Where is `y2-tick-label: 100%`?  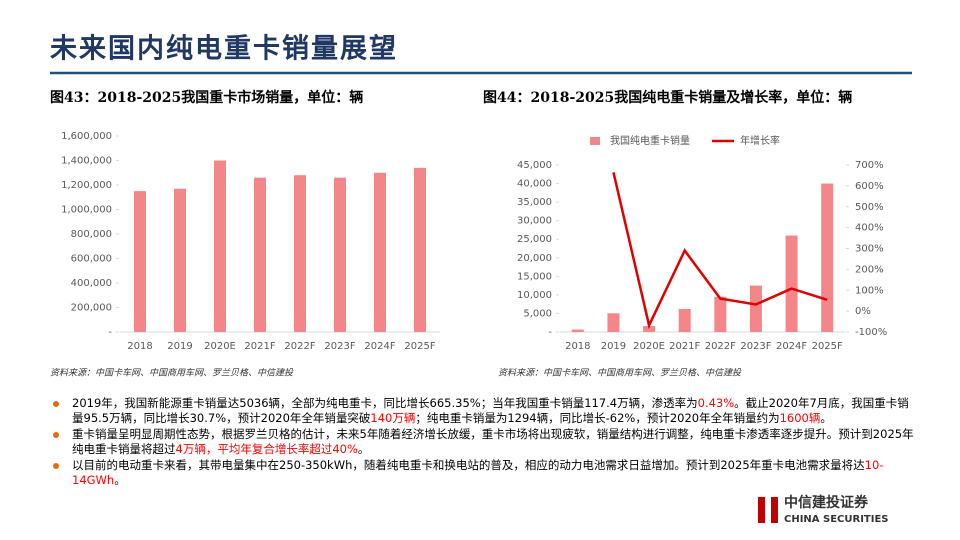
y2-tick-label: 100% is located at coordinates (869, 290).